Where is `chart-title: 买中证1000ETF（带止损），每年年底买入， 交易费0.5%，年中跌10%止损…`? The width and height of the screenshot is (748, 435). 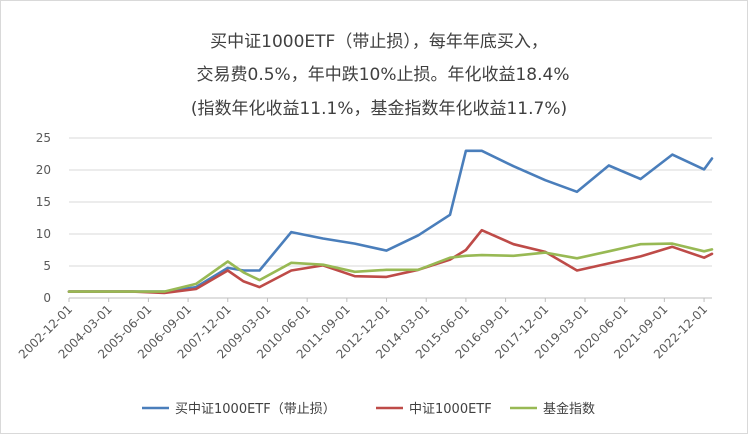 chart-title: 买中证1000ETF（带止损），每年年底买入， 交易费0.5%，年中跌10%止损… is located at coordinates (380, 75).